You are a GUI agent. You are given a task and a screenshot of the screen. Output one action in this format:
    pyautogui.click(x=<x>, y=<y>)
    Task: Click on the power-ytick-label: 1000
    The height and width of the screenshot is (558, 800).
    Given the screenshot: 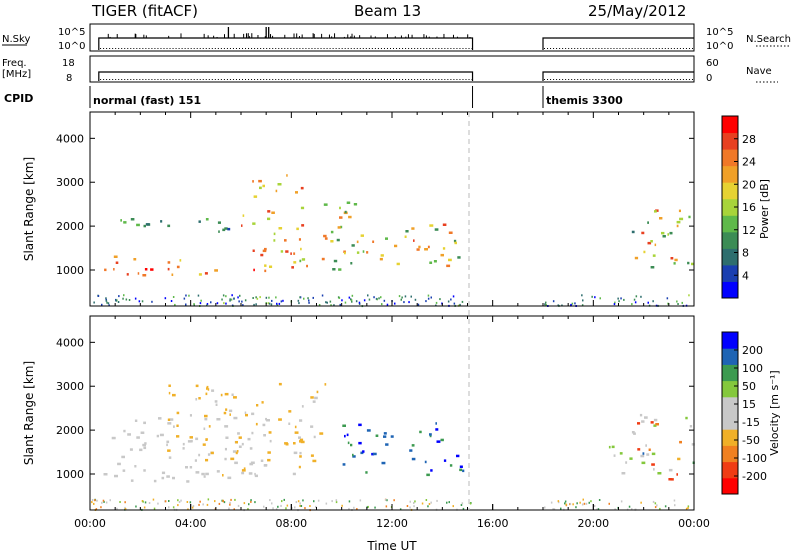 What is the action you would take?
    pyautogui.click(x=70, y=270)
    